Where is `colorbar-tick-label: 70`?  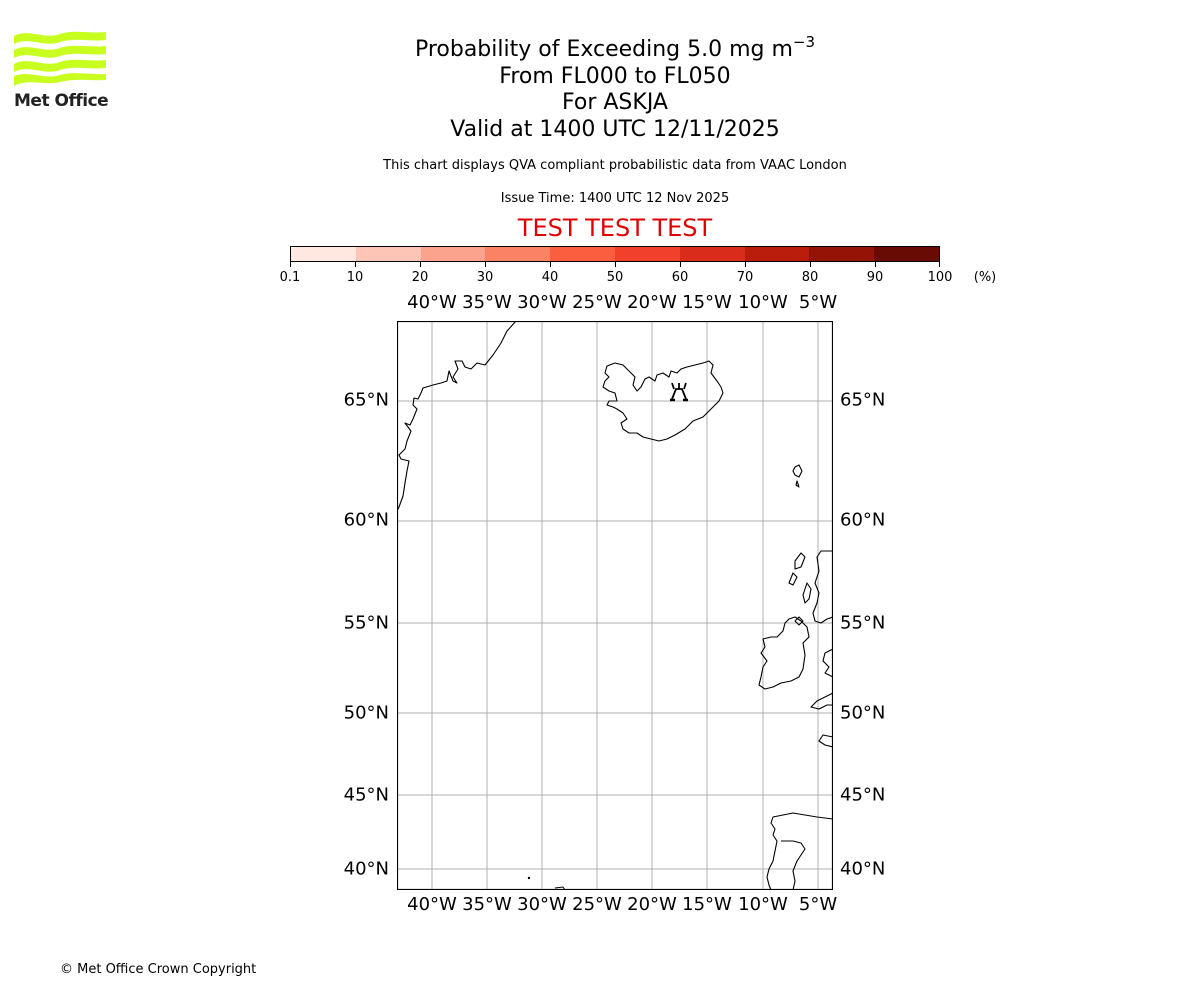
colorbar-tick-label: 70 is located at coordinates (745, 277).